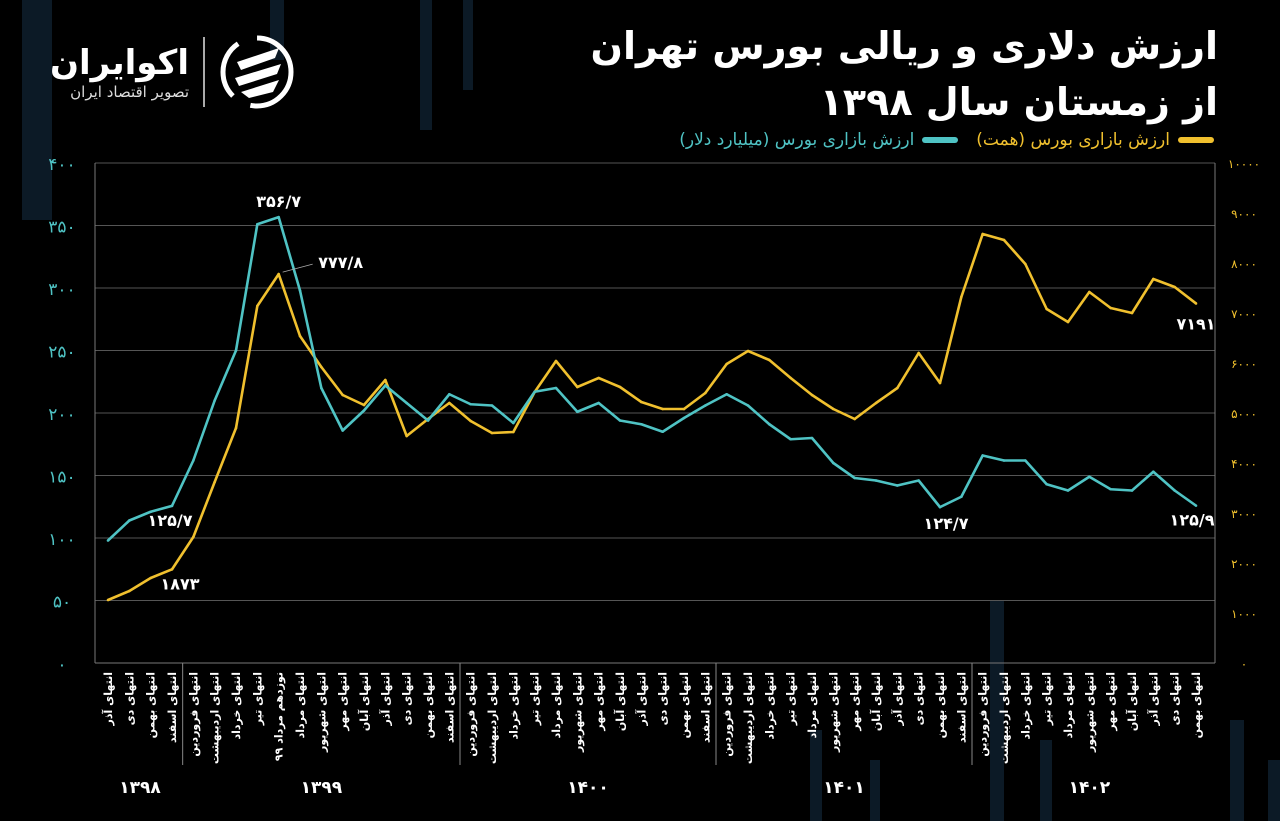  What do you see at coordinates (322, 788) in the screenshot?
I see `year-label: ۱۳۹۹` at bounding box center [322, 788].